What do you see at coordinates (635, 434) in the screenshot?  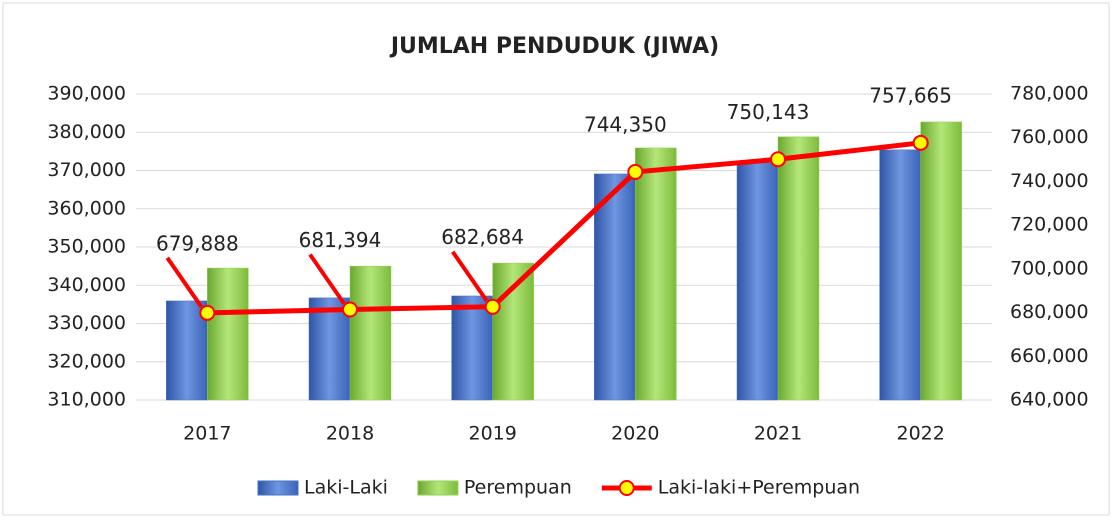 I see `x-tick-label: 2020` at bounding box center [635, 434].